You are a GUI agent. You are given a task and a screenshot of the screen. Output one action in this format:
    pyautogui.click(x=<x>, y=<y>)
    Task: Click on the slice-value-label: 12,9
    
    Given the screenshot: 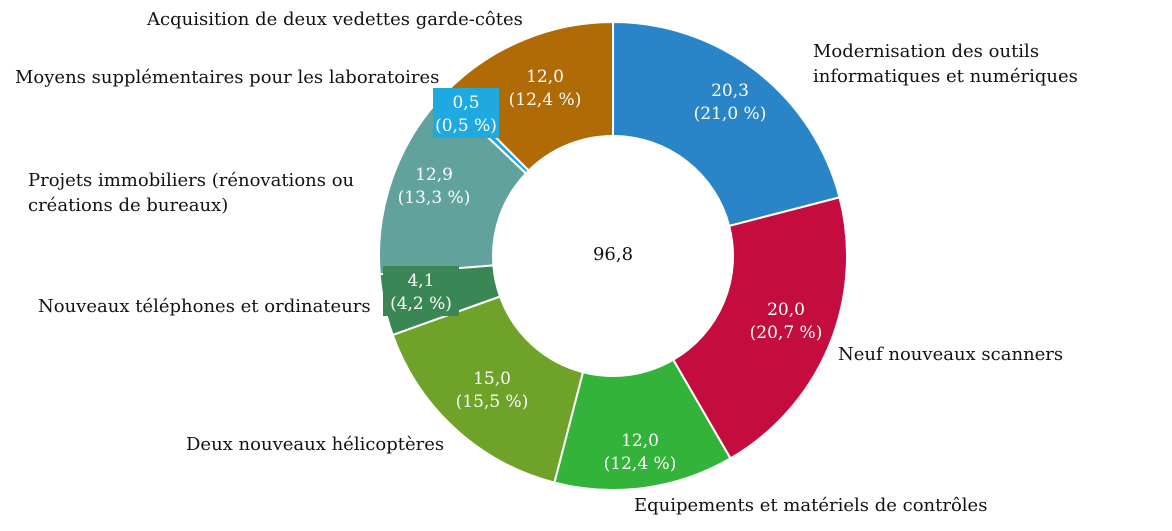 What is the action you would take?
    pyautogui.click(x=434, y=175)
    